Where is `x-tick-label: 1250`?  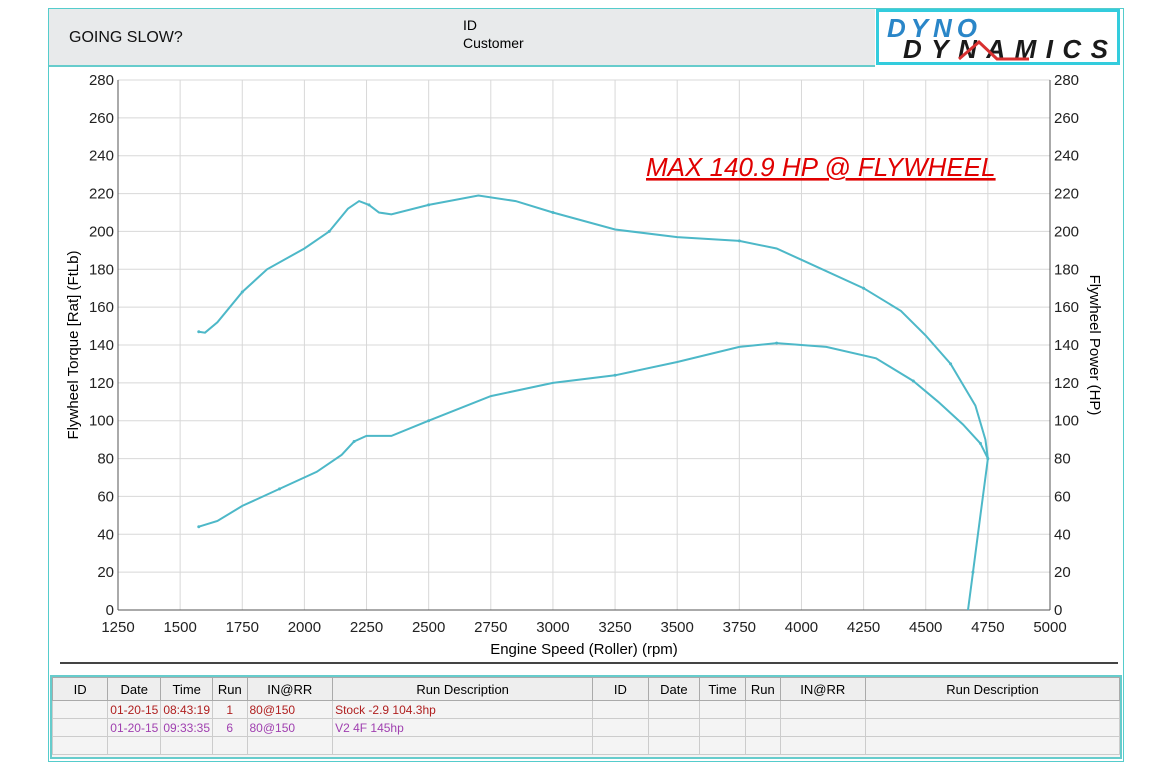 x-tick-label: 1250 is located at coordinates (117, 627).